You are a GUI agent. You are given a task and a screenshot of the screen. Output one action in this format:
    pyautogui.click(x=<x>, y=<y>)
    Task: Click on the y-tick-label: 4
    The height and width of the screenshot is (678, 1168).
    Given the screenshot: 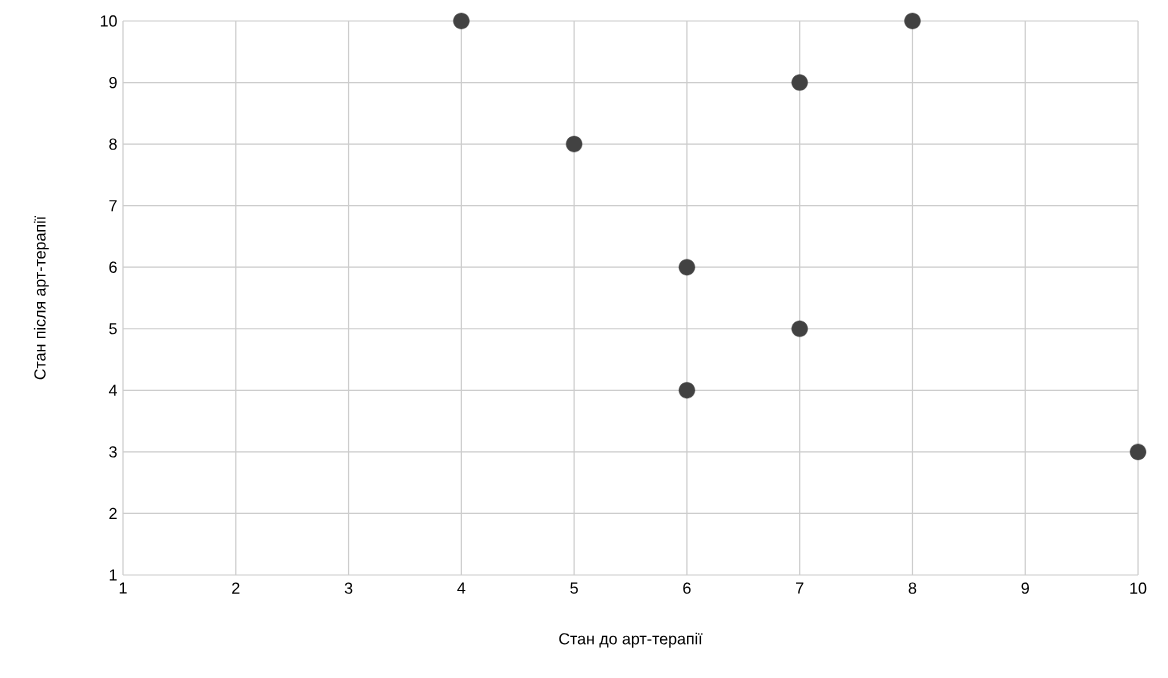 What is the action you would take?
    pyautogui.click(x=112, y=390)
    